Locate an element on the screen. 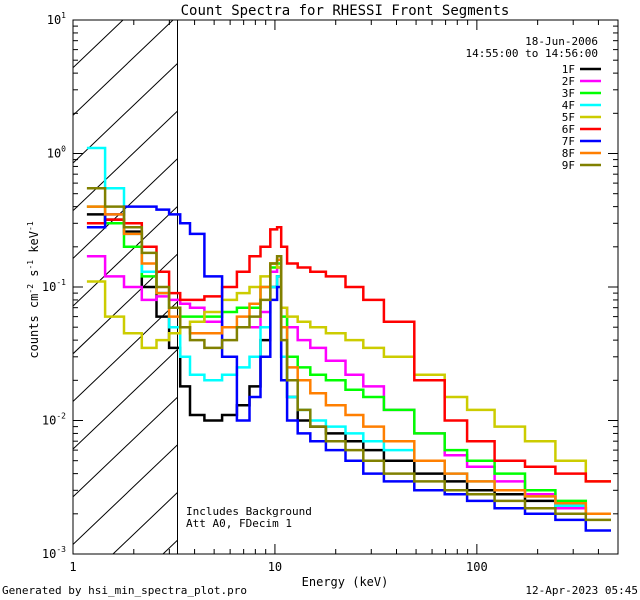 The width and height of the screenshot is (640, 600). y-tick-label: 10⁰ is located at coordinates (56, 153).